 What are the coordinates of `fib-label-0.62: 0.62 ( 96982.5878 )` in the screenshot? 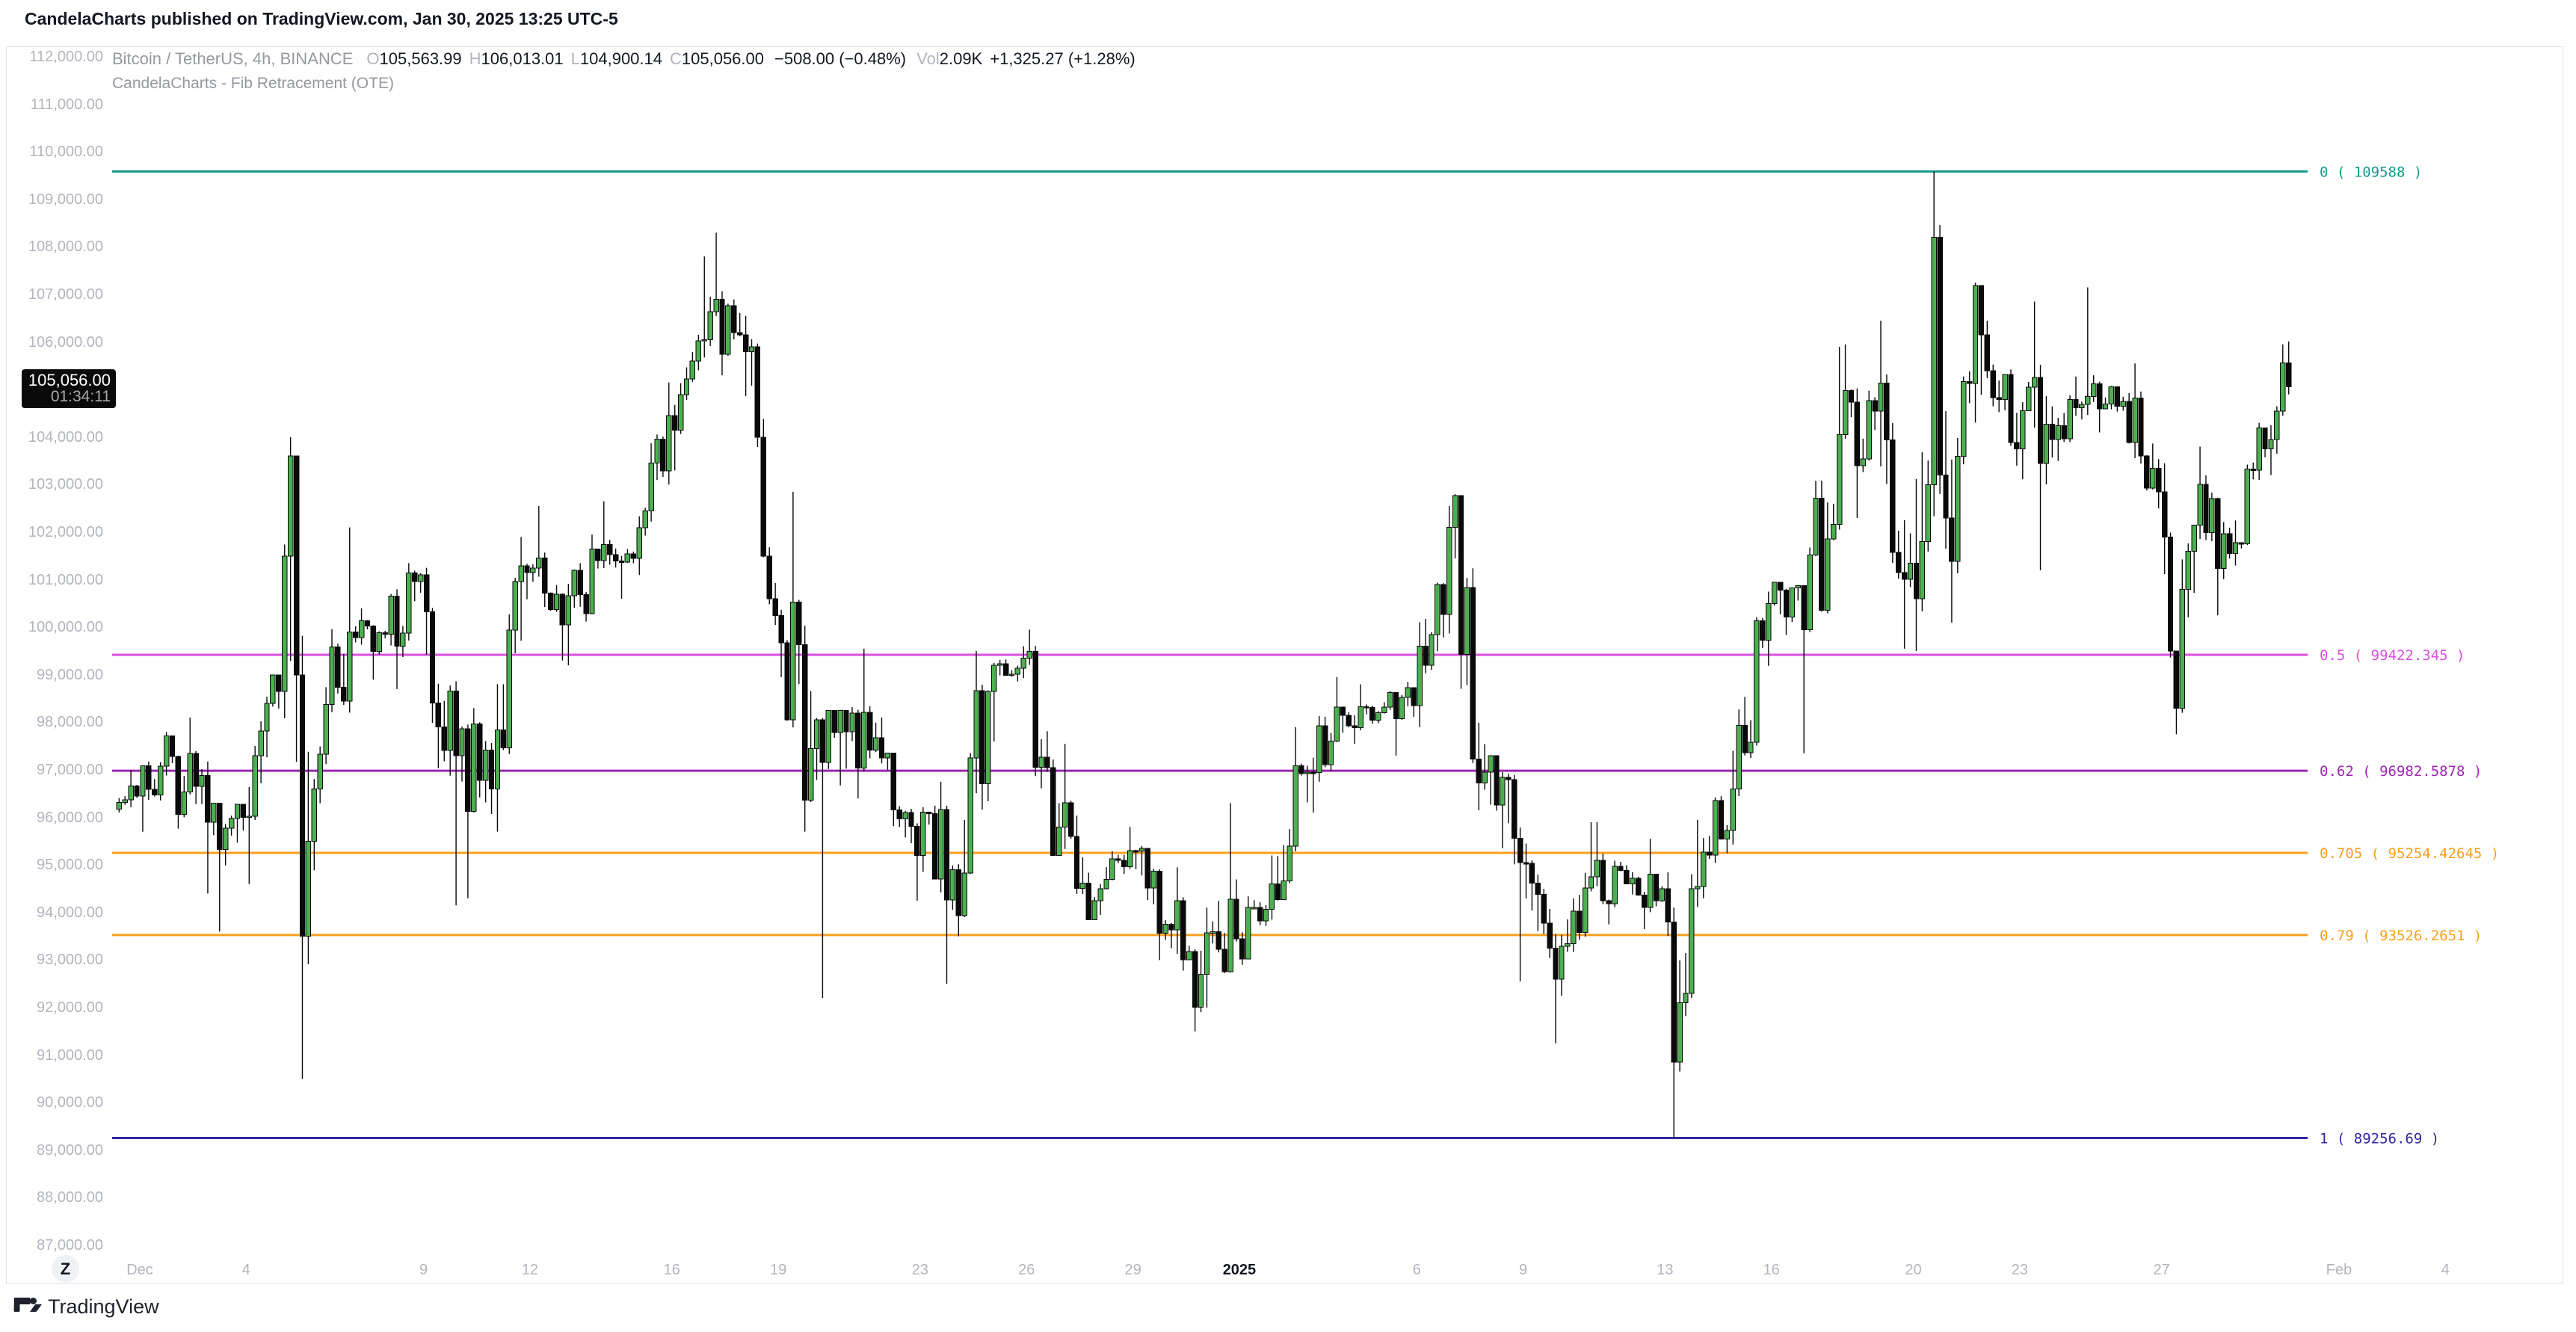 It's located at (2401, 771).